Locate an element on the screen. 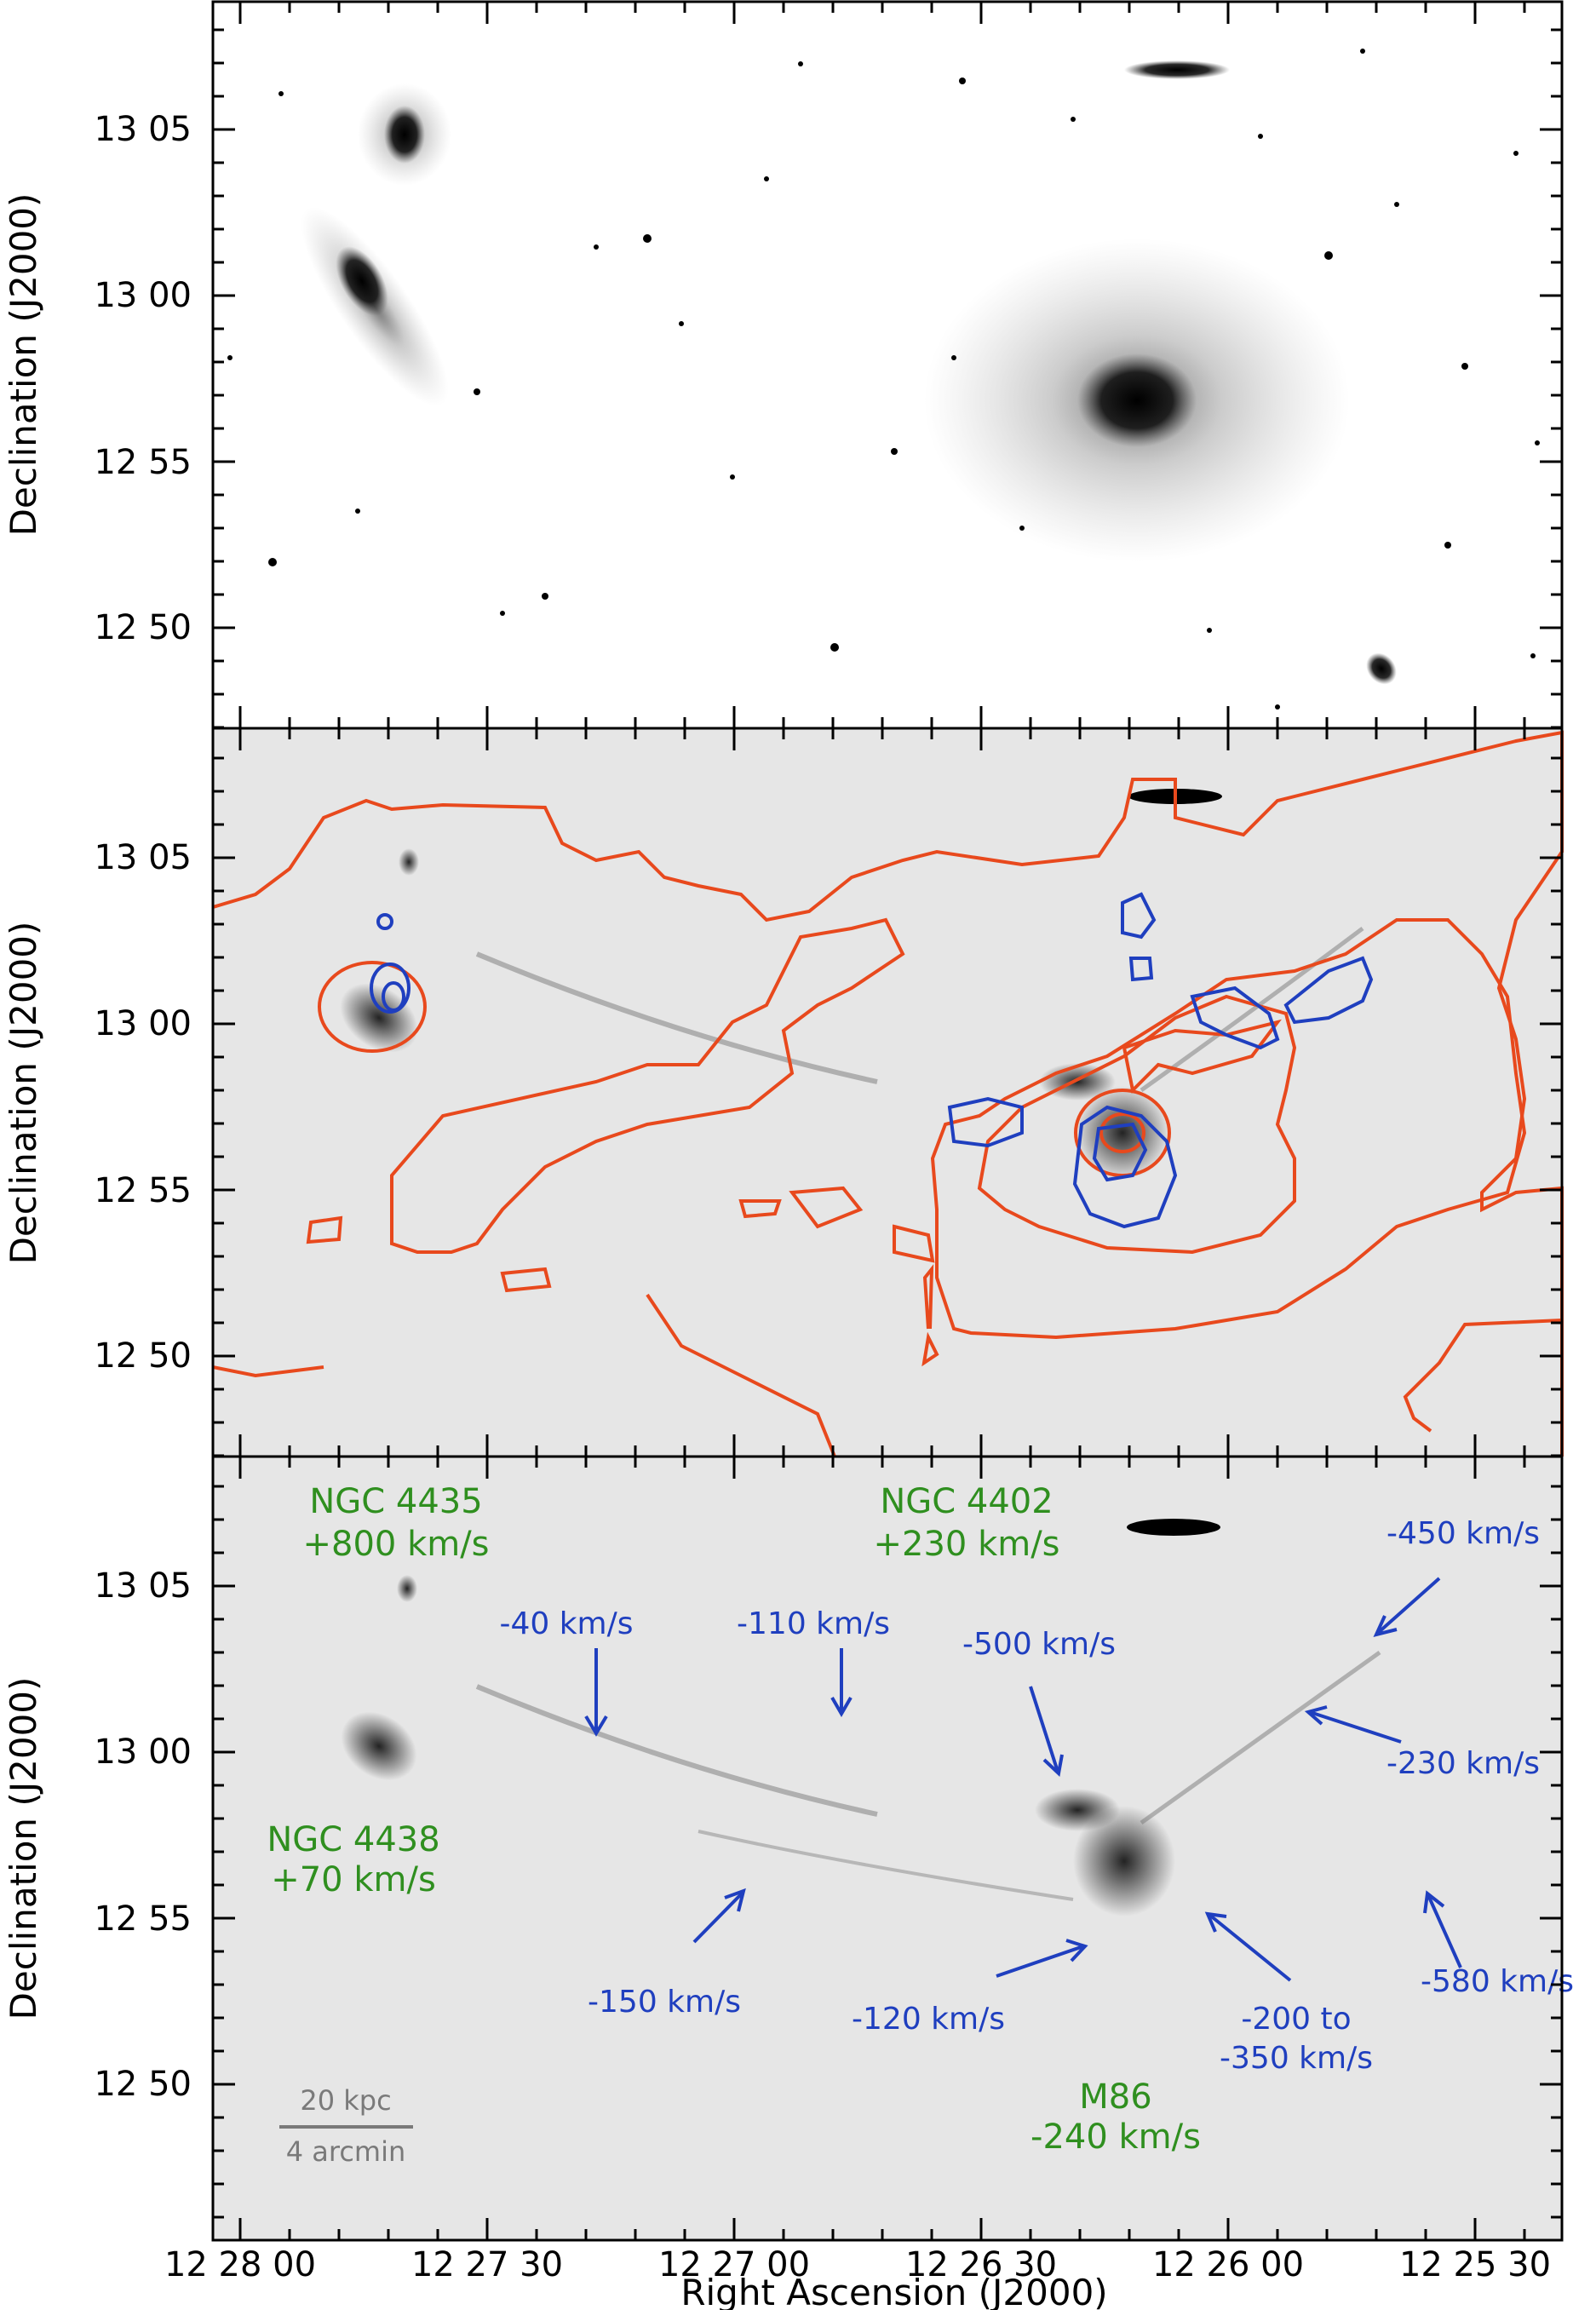  ngc4402-galaxy is located at coordinates (1177, 69).